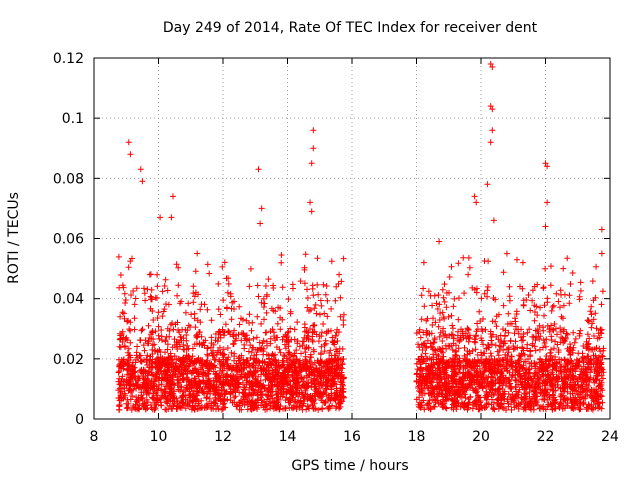 Image resolution: width=640 pixels, height=480 pixels. What do you see at coordinates (68, 240) in the screenshot?
I see `y-tick-label: 0.06` at bounding box center [68, 240].